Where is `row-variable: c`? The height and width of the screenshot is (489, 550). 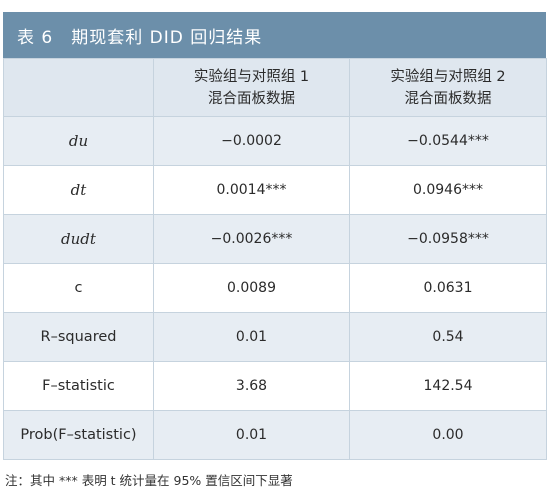
row-variable: c is located at coordinates (78, 288).